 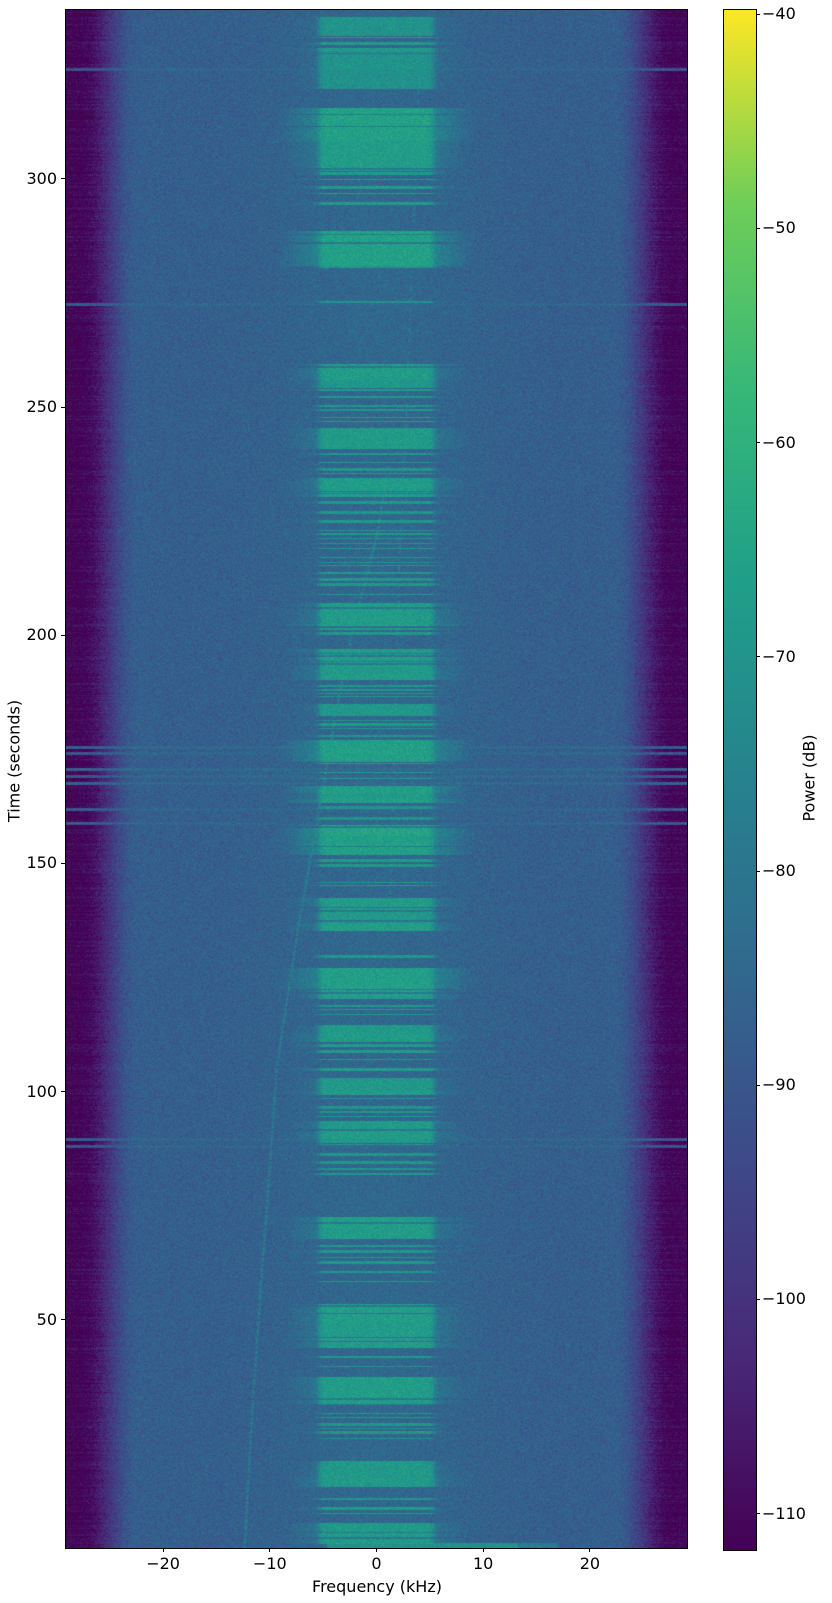 What do you see at coordinates (377, 1586) in the screenshot?
I see `x-axis-label: Frequency (kHz)` at bounding box center [377, 1586].